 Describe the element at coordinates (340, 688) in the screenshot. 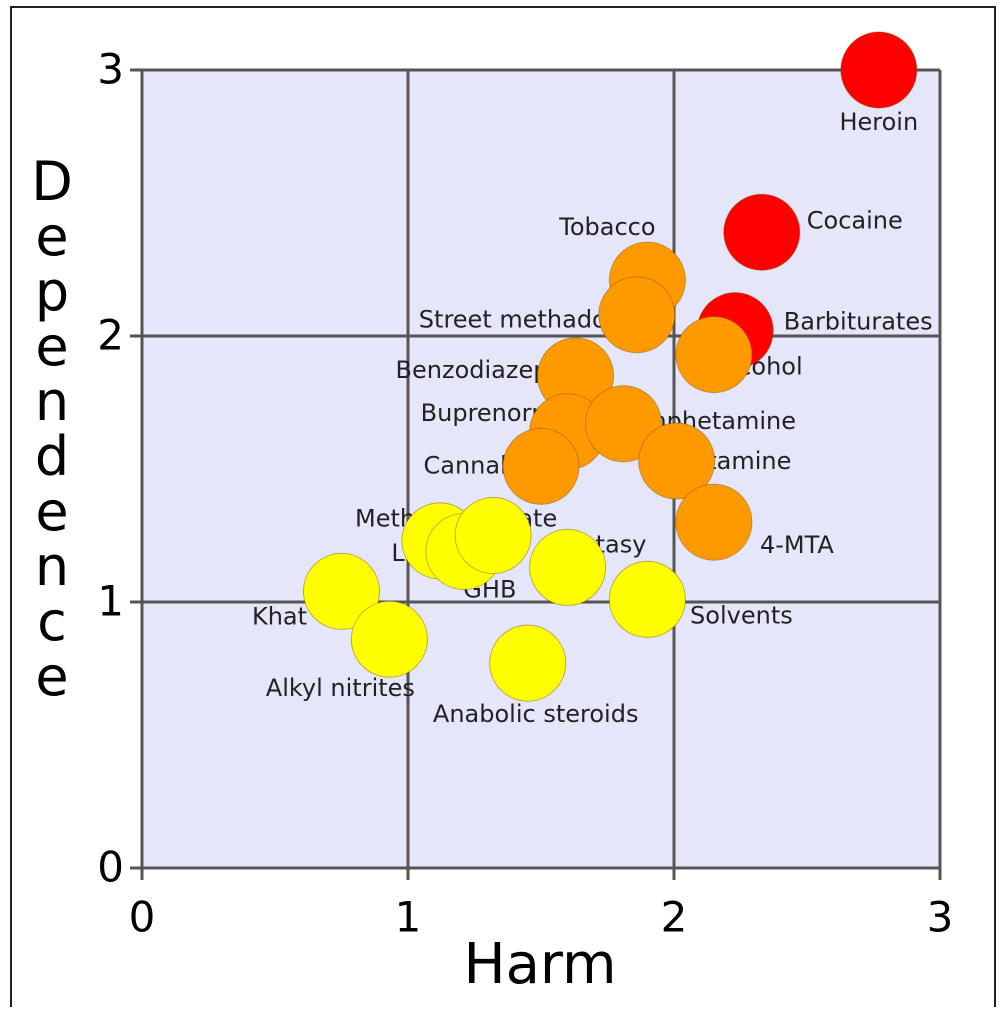

I see `point-label: Alkyl nitrites` at that location.